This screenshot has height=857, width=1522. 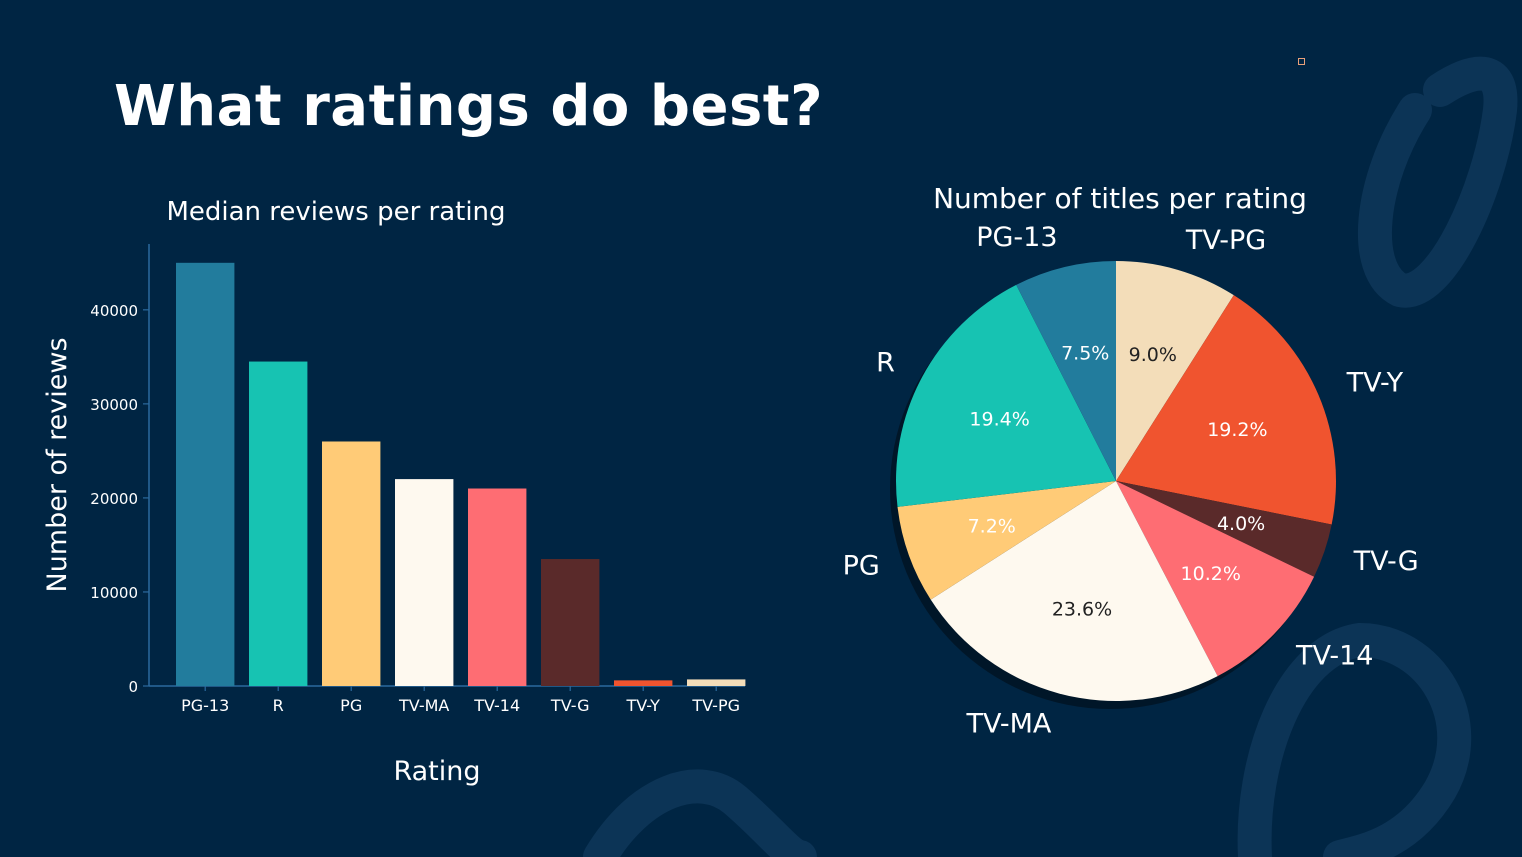 What do you see at coordinates (114, 593) in the screenshot?
I see `y-tick-label: 10000` at bounding box center [114, 593].